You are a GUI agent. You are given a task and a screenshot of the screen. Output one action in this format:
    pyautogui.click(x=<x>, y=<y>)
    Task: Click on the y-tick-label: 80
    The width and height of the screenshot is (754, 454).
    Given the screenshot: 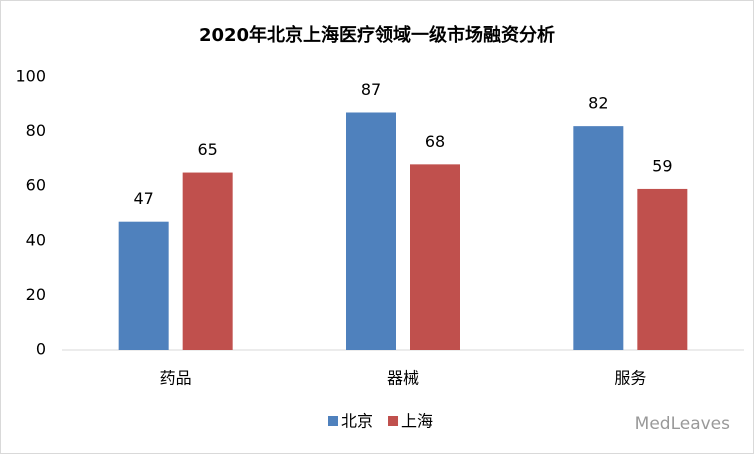 What is the action you would take?
    pyautogui.click(x=36, y=130)
    